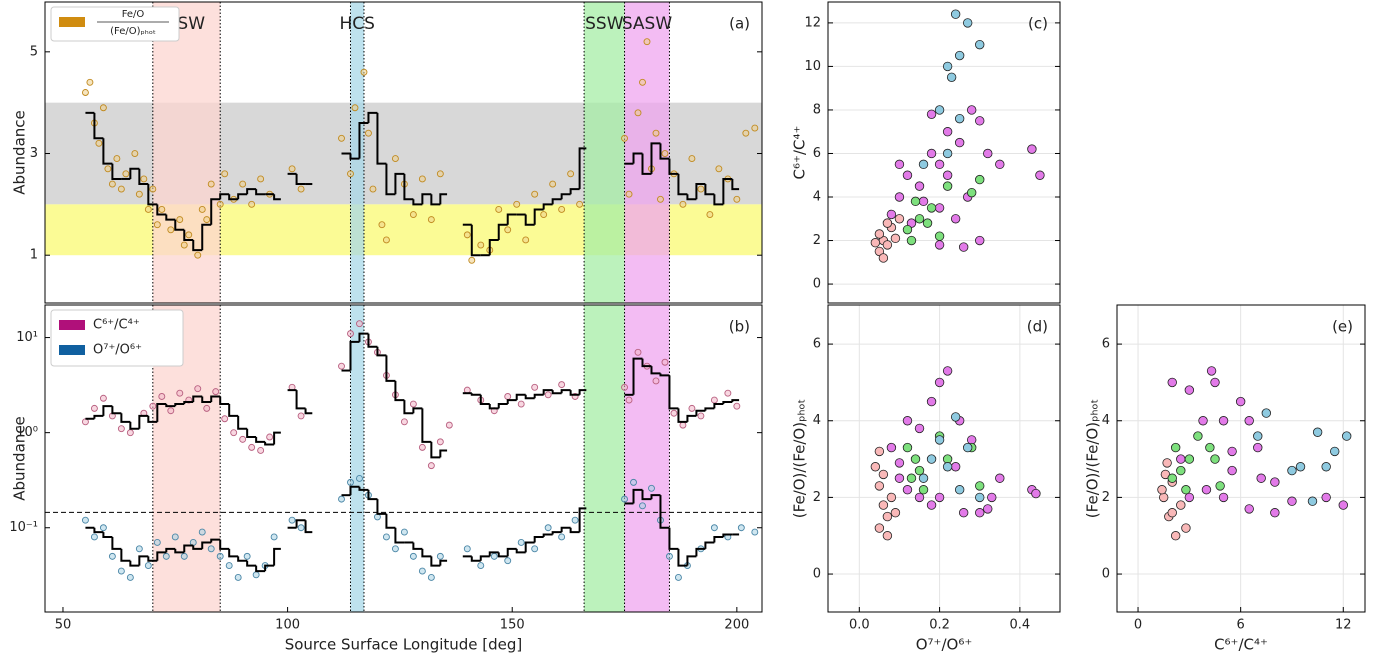 The width and height of the screenshot is (1379, 654). I want to click on y-tick-label: 2, so click(817, 240).